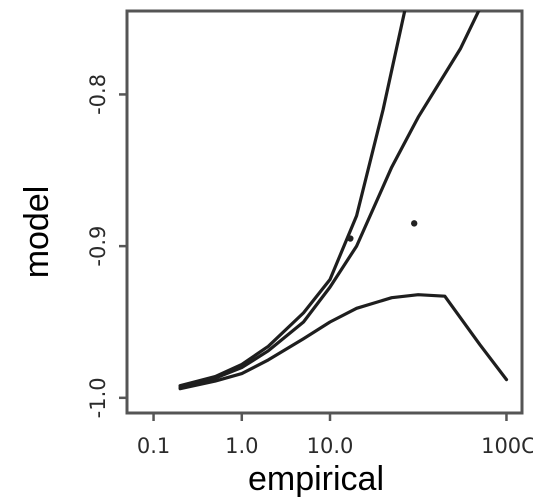  What do you see at coordinates (153, 446) in the screenshot?
I see `x-tick-label-1: 0.1` at bounding box center [153, 446].